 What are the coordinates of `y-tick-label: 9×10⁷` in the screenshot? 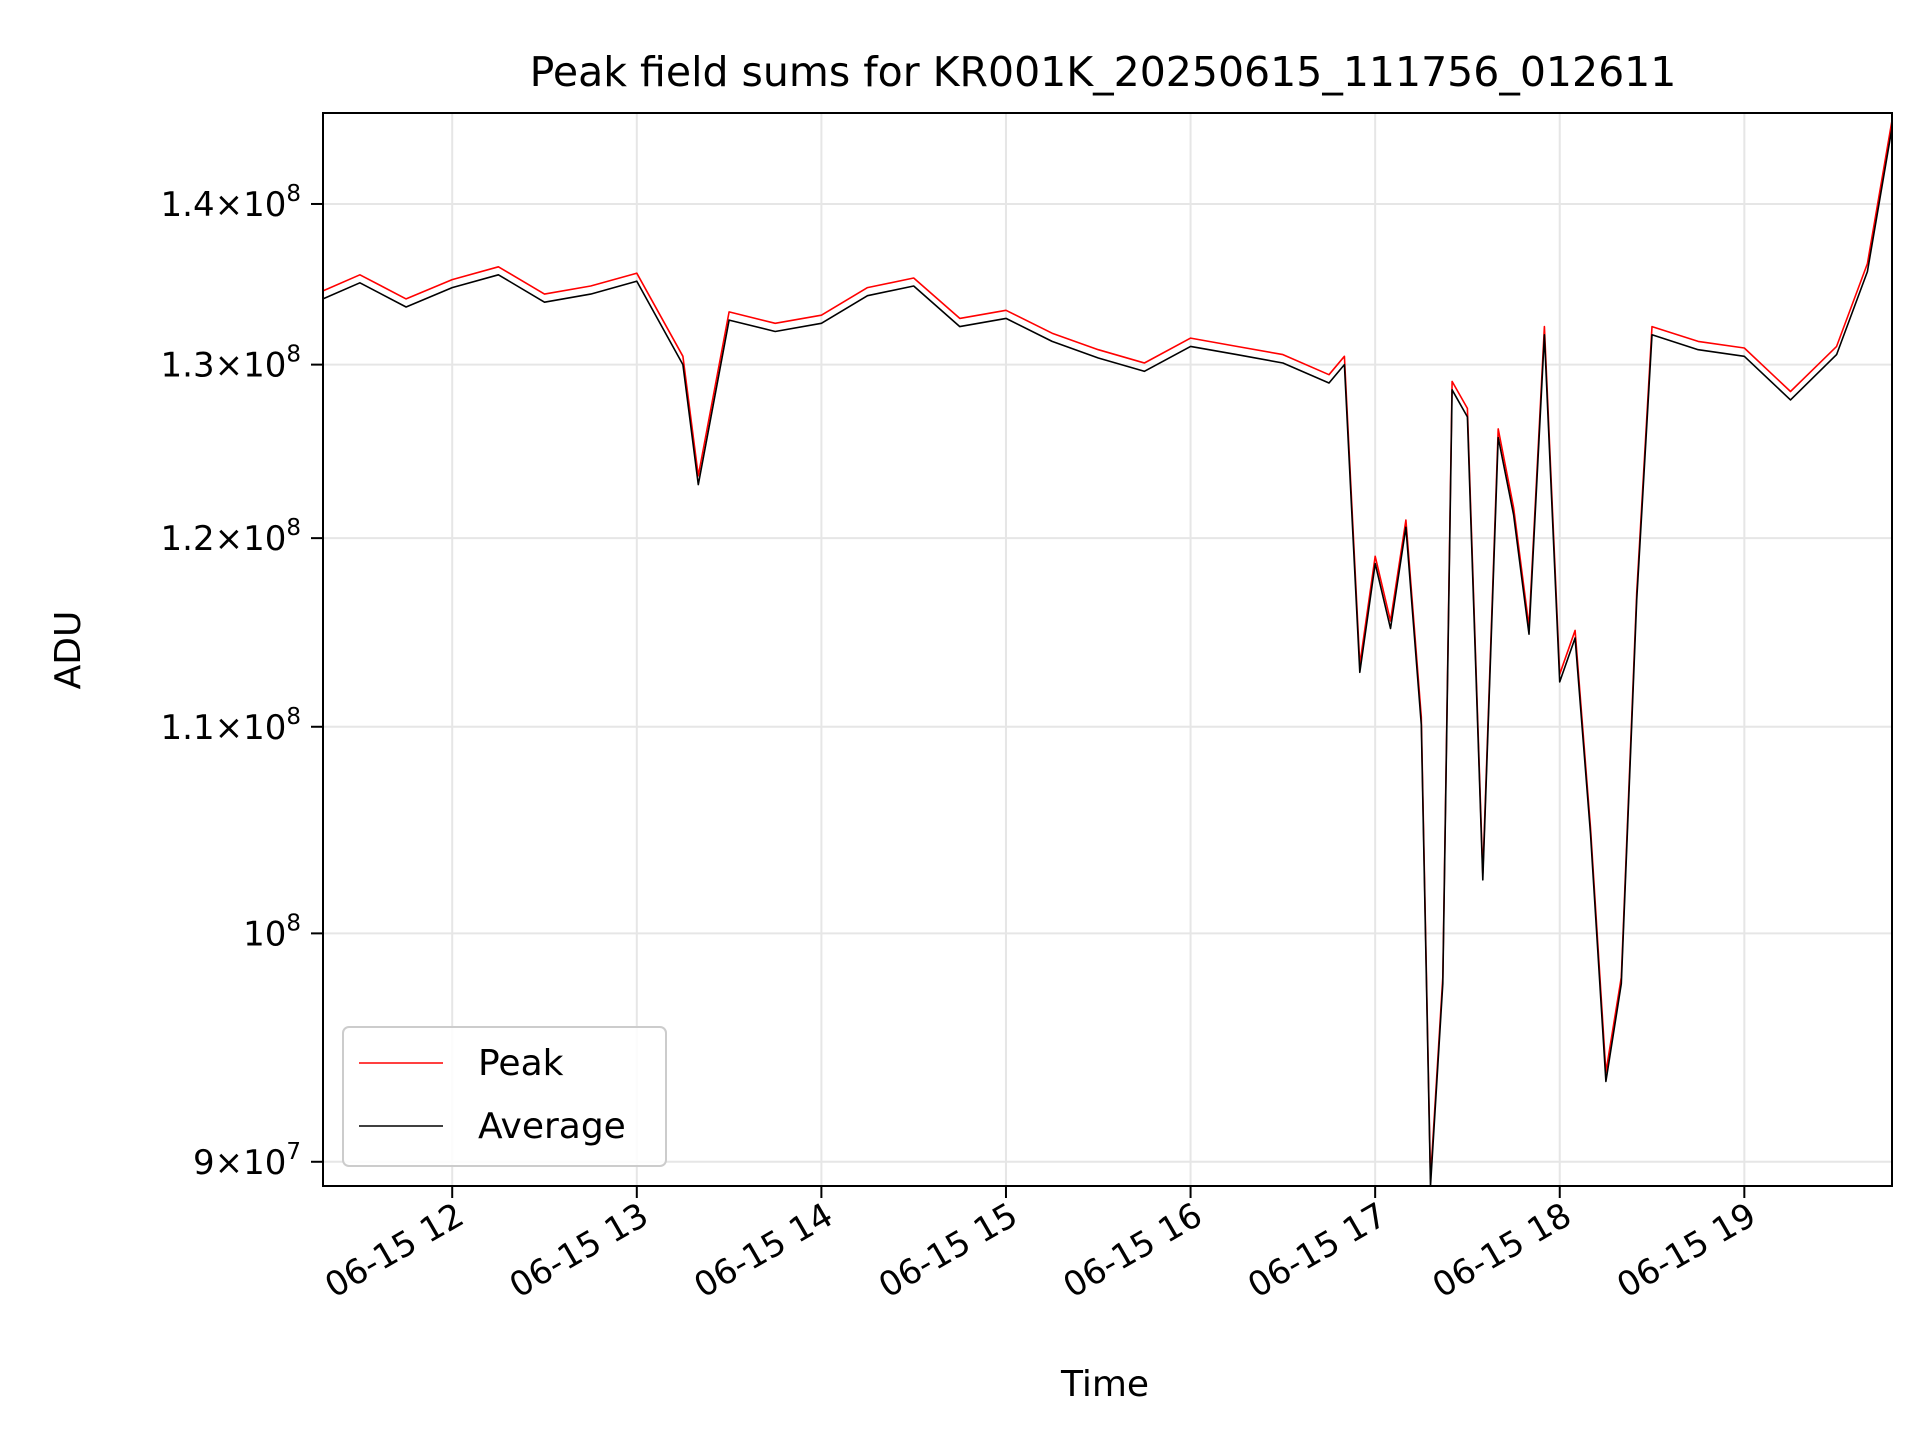 It's located at (247, 1161).